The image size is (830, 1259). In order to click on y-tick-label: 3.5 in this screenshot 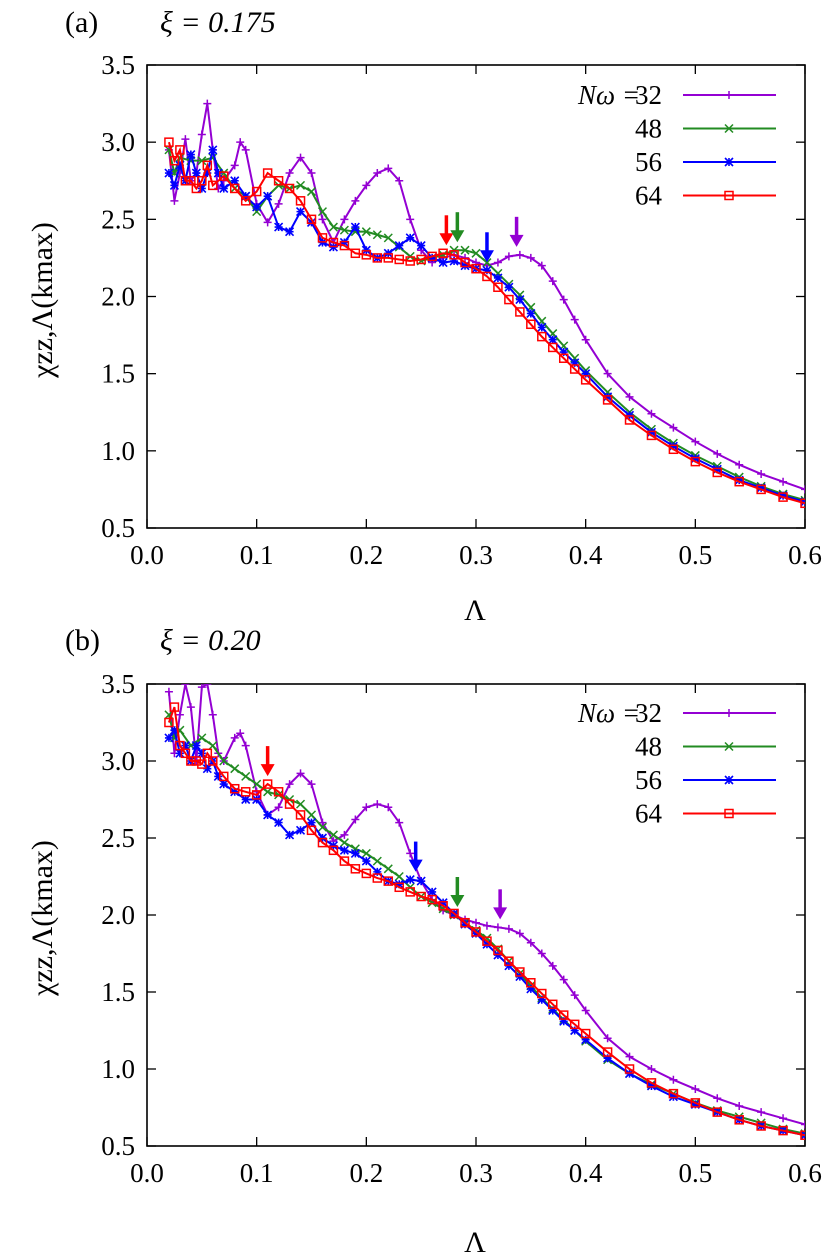, I will do `click(118, 65)`.